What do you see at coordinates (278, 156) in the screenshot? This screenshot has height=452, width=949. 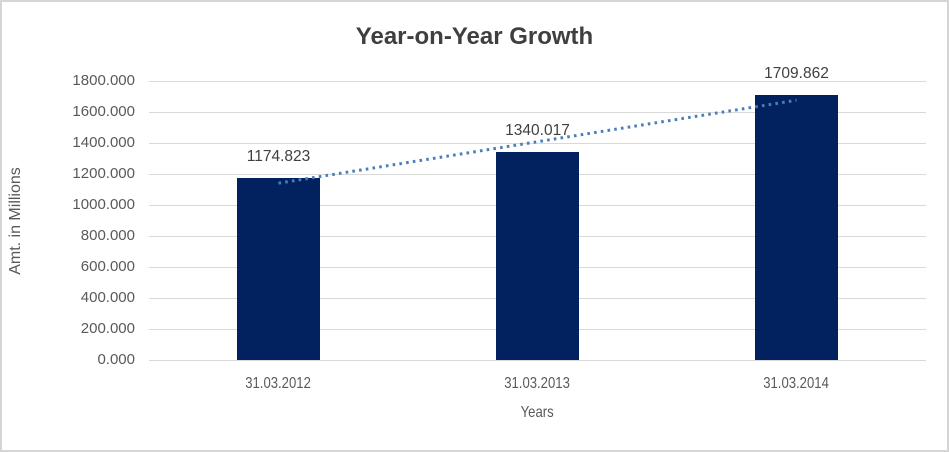 I see `data-label: 1174.823` at bounding box center [278, 156].